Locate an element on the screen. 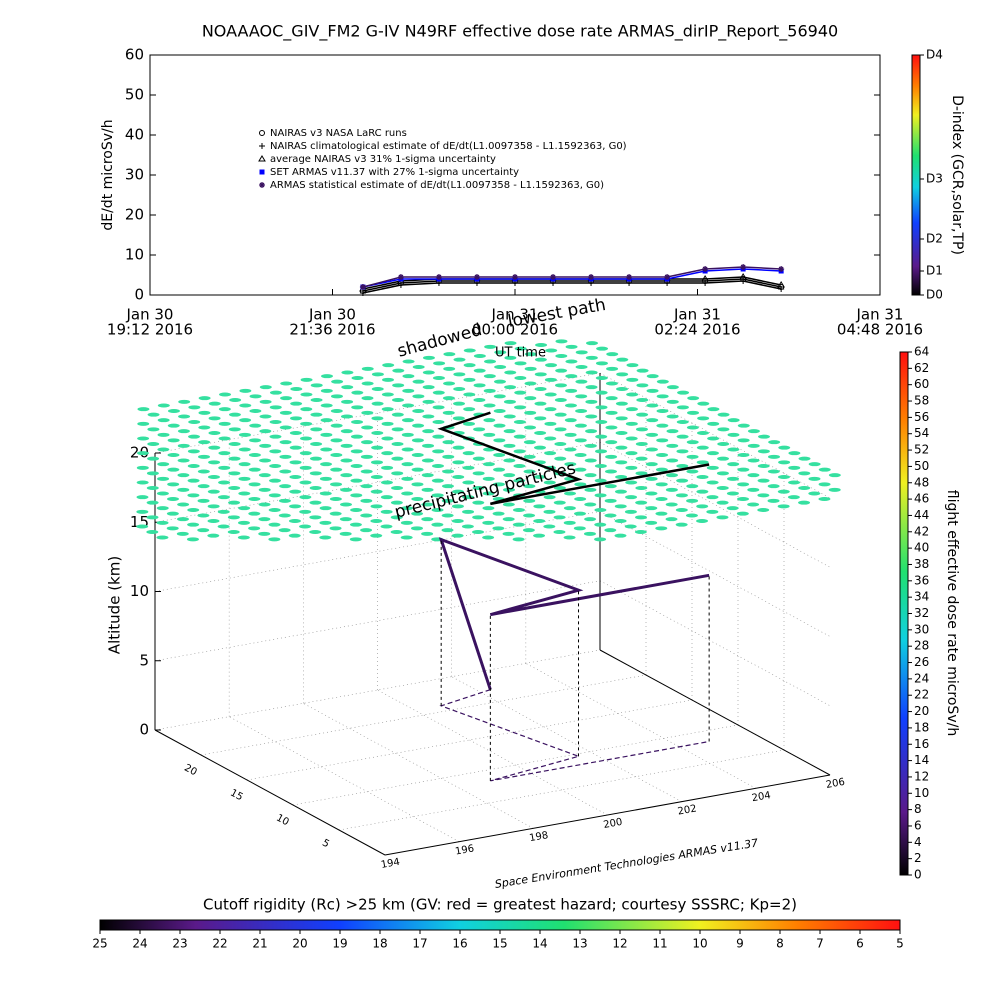  x-tick-label: Jan 31 is located at coordinates (880, 315).